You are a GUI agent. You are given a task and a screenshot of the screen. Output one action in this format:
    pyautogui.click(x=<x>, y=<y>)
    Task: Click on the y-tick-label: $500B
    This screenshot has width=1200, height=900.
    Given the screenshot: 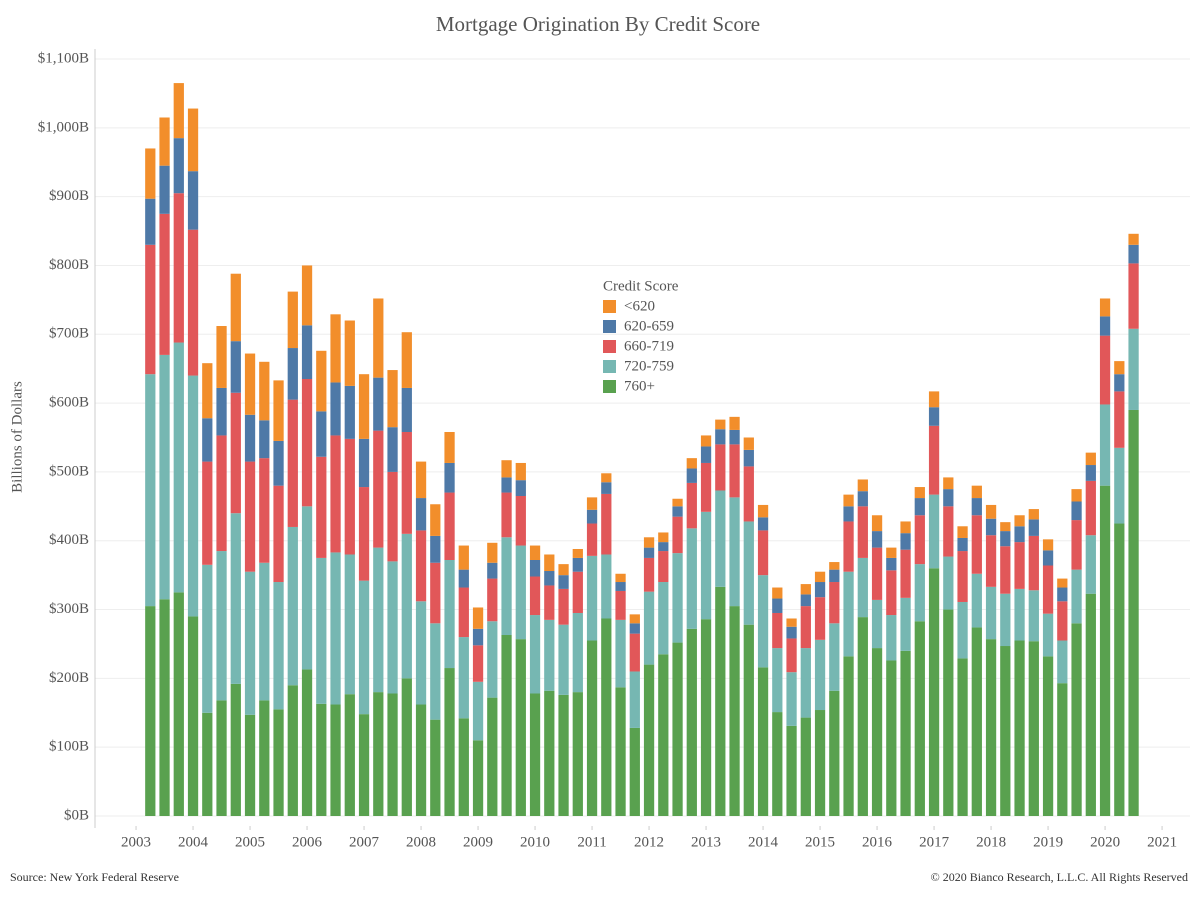 What is the action you would take?
    pyautogui.click(x=69, y=471)
    